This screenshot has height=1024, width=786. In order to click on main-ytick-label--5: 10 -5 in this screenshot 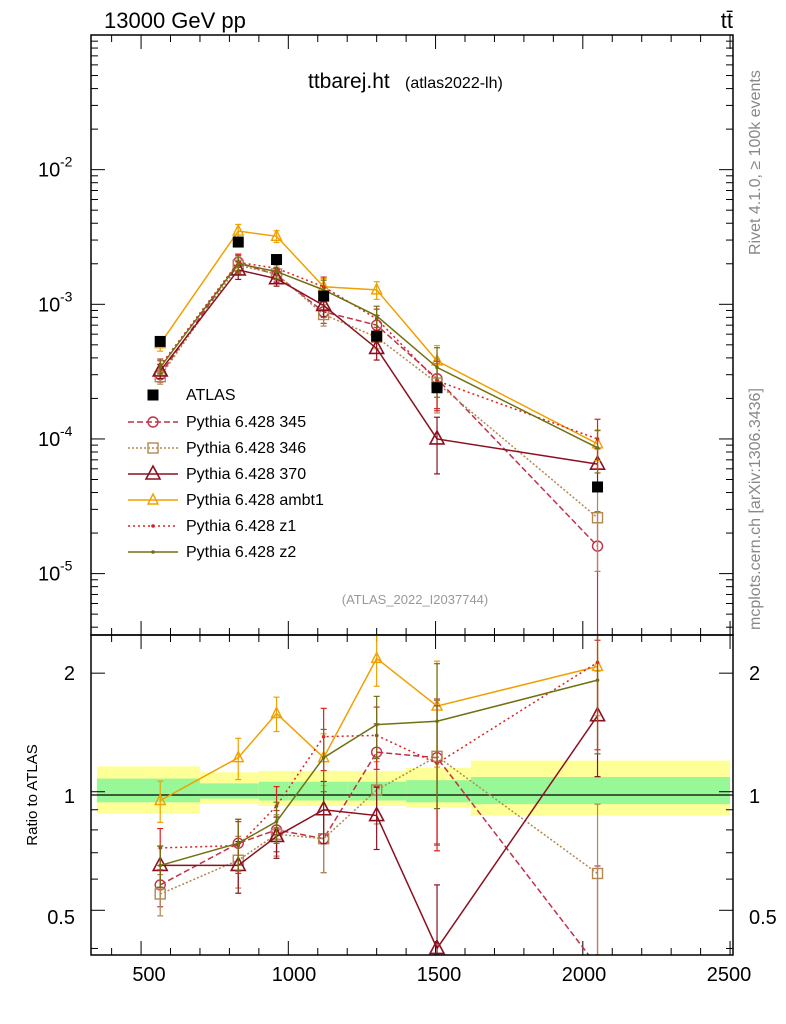, I will do `click(55, 572)`.